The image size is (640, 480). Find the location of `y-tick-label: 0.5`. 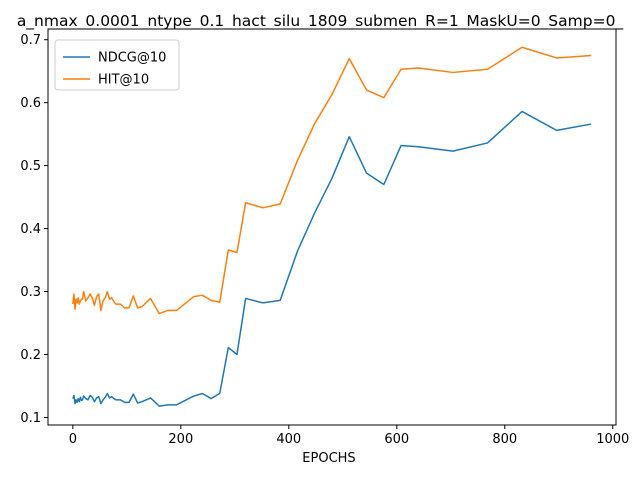

y-tick-label: 0.5 is located at coordinates (30, 166).